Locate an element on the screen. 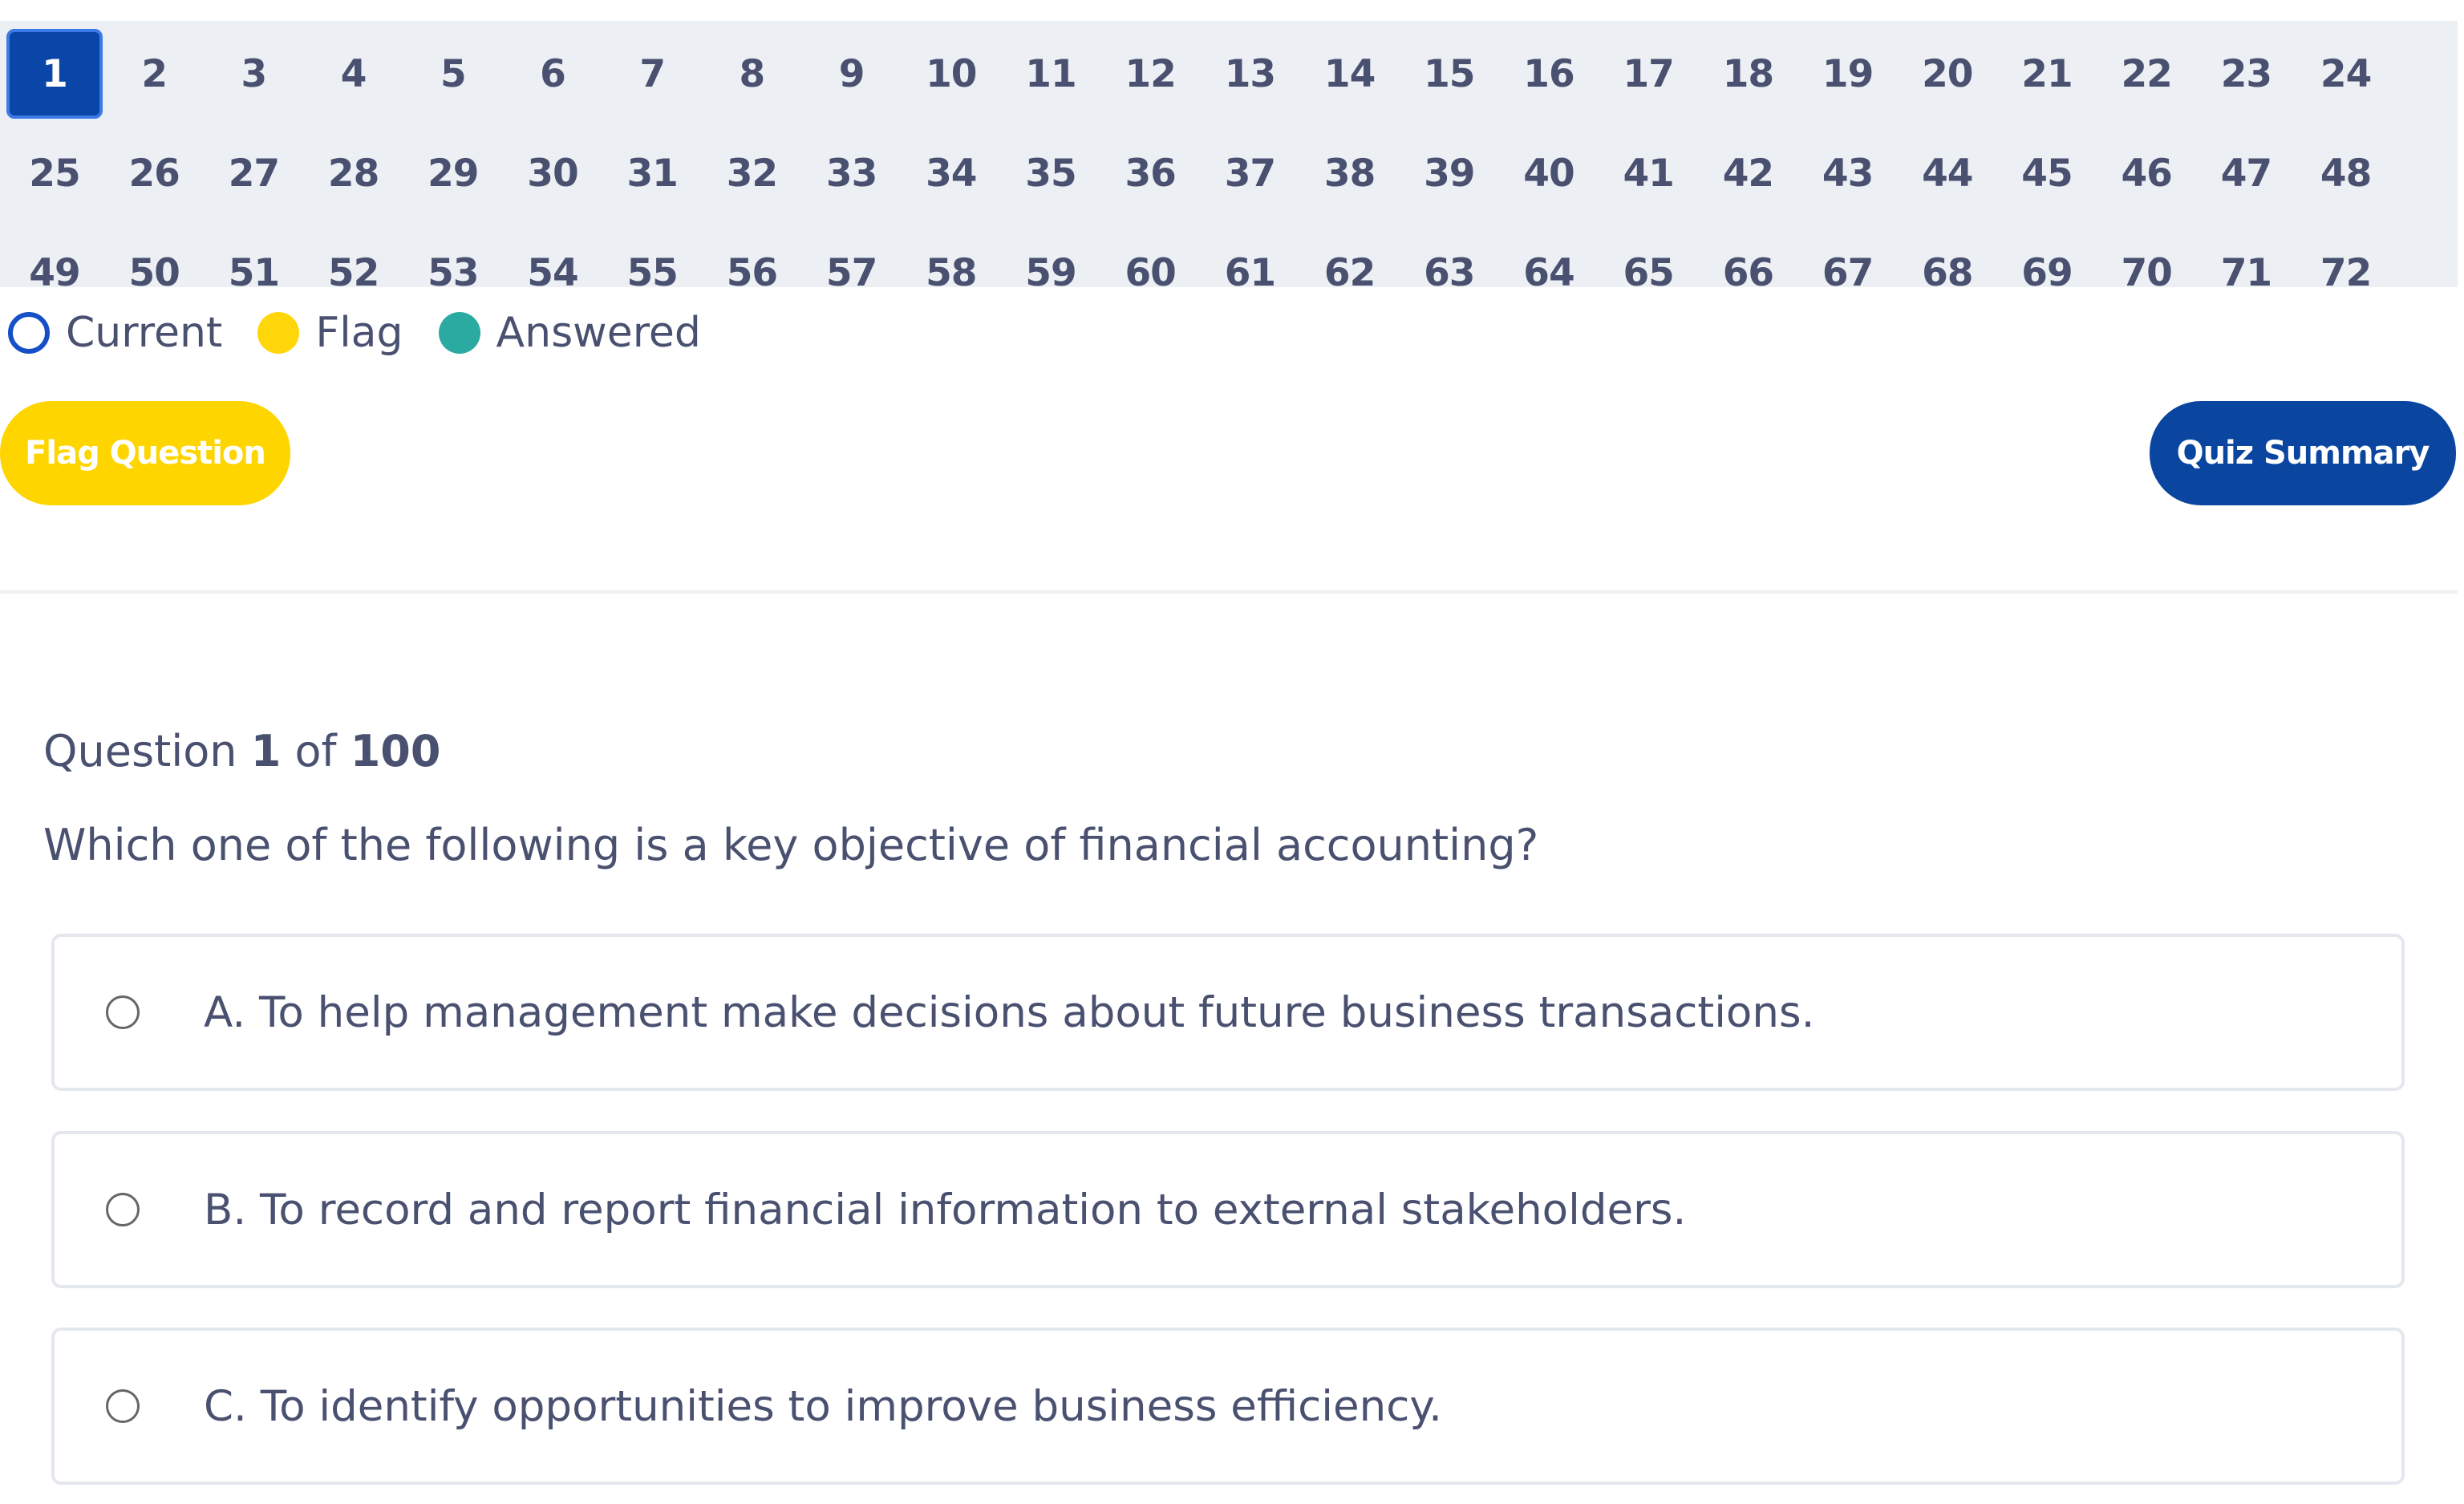  question-number-button: 50 is located at coordinates (154, 269).